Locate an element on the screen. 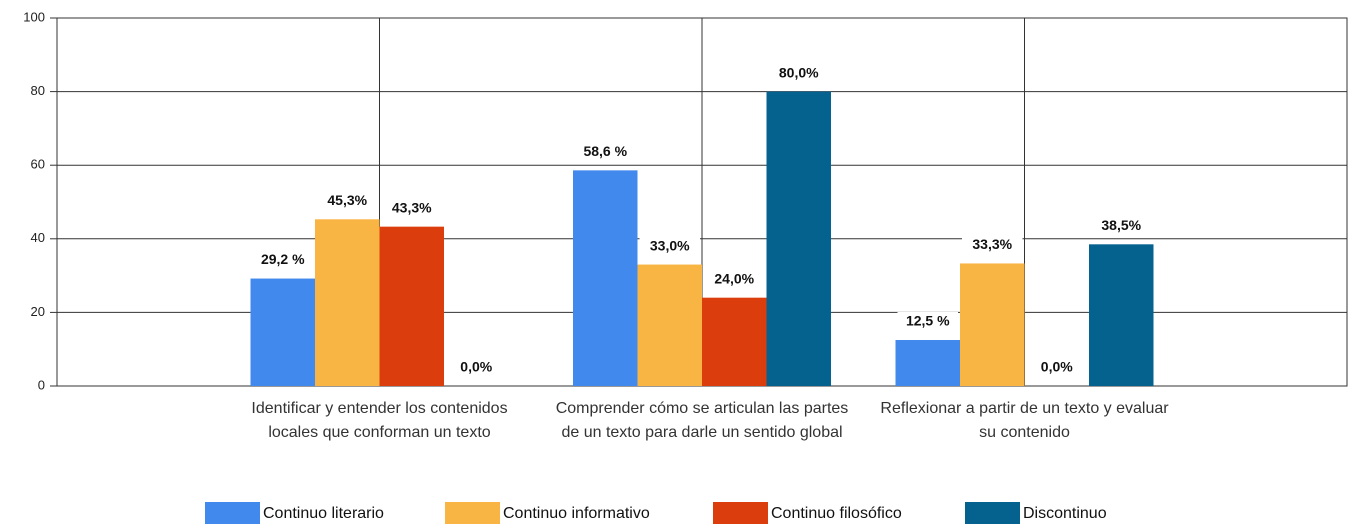  legend-label: Continuo filosófico is located at coordinates (836, 513).